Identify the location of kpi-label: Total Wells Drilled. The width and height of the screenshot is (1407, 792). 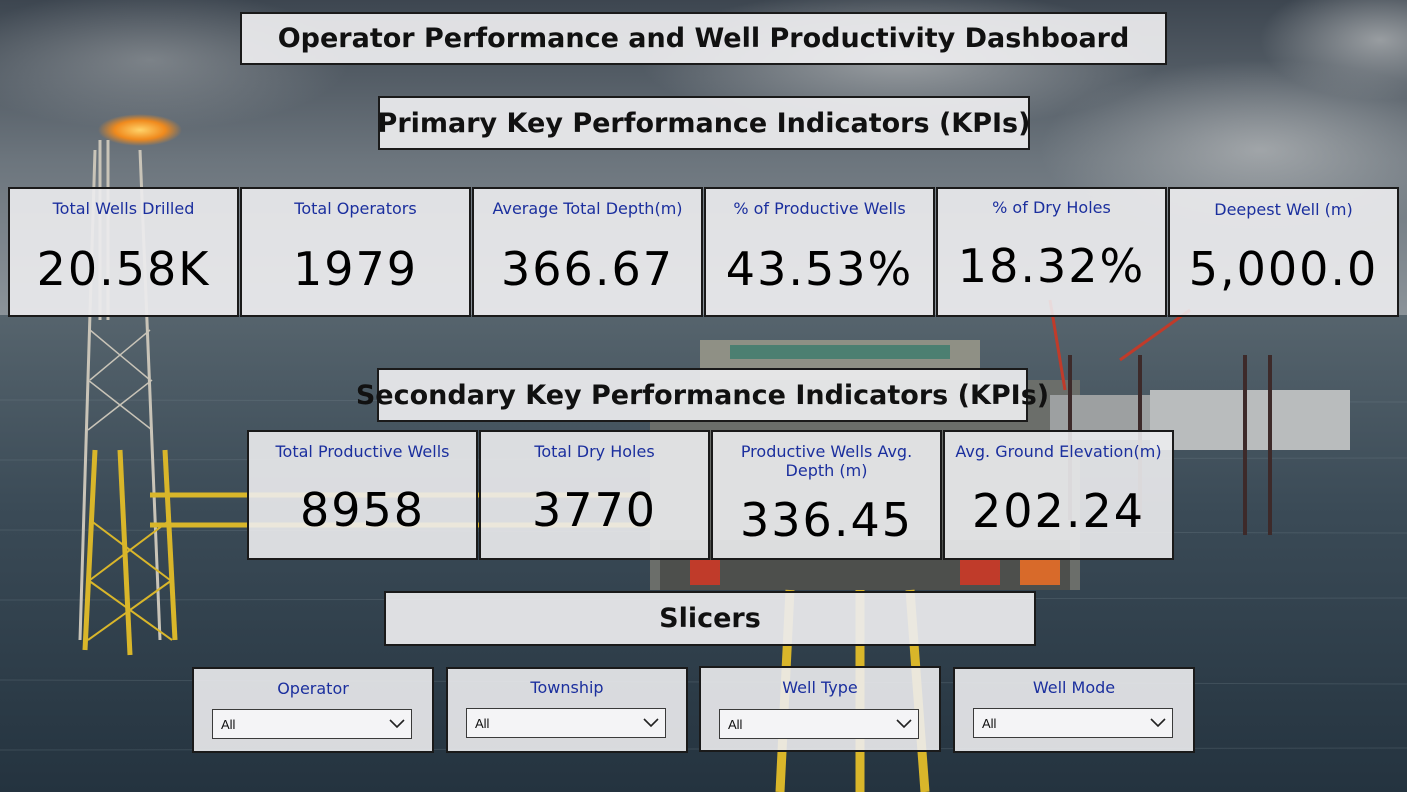
(123, 208).